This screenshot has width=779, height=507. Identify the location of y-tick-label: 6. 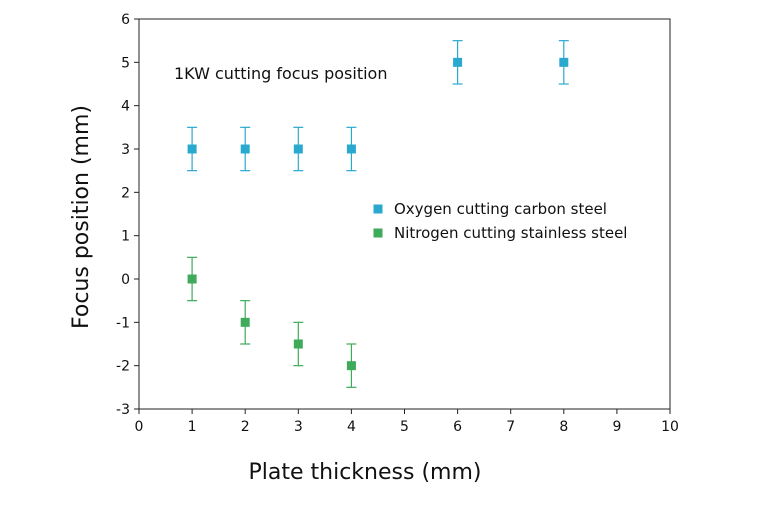
(125, 20).